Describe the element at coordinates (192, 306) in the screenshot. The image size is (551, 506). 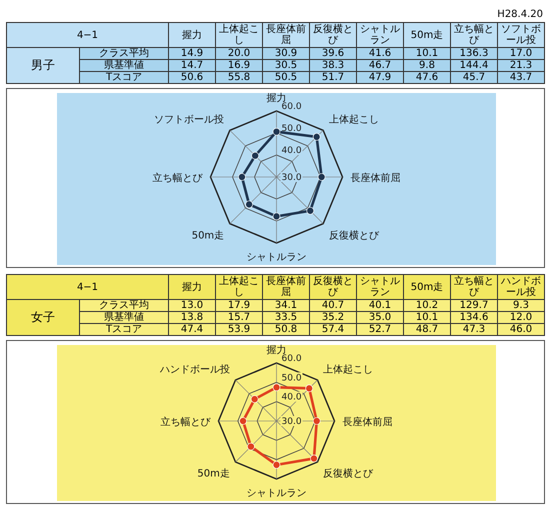
I see `data-label: 13.0` at that location.